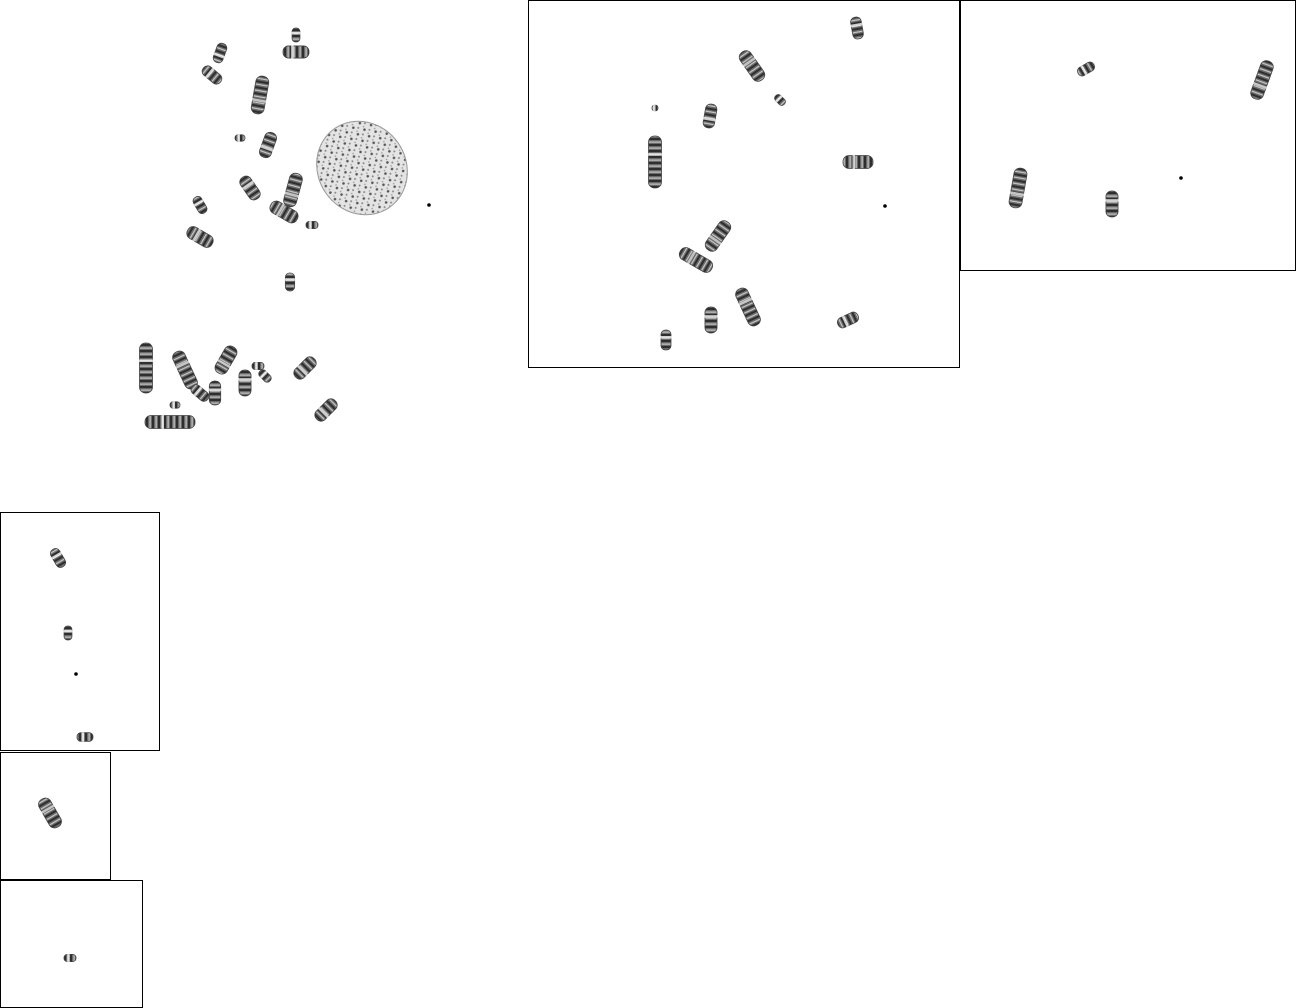  What do you see at coordinates (362, 168) in the screenshot?
I see `nucleus` at bounding box center [362, 168].